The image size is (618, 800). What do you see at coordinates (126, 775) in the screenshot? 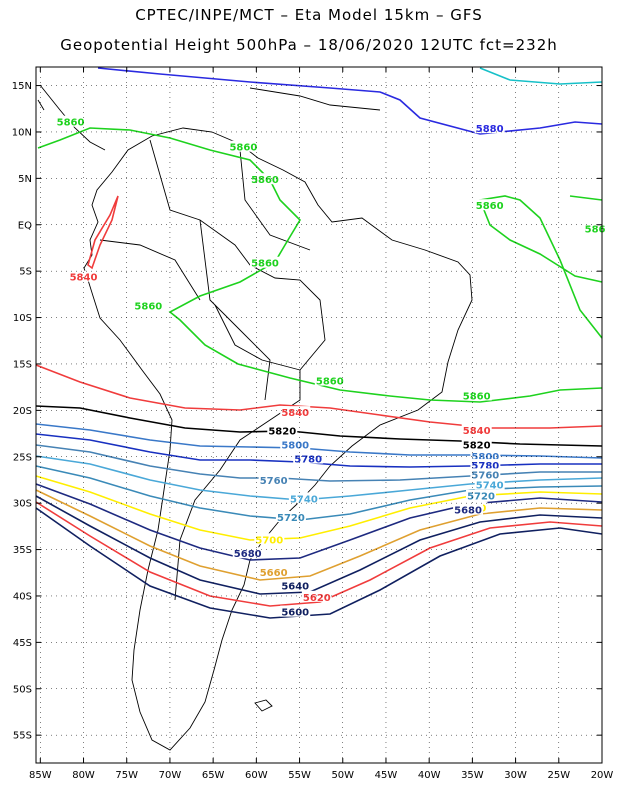
I see `lon-label: 75W` at bounding box center [126, 775].